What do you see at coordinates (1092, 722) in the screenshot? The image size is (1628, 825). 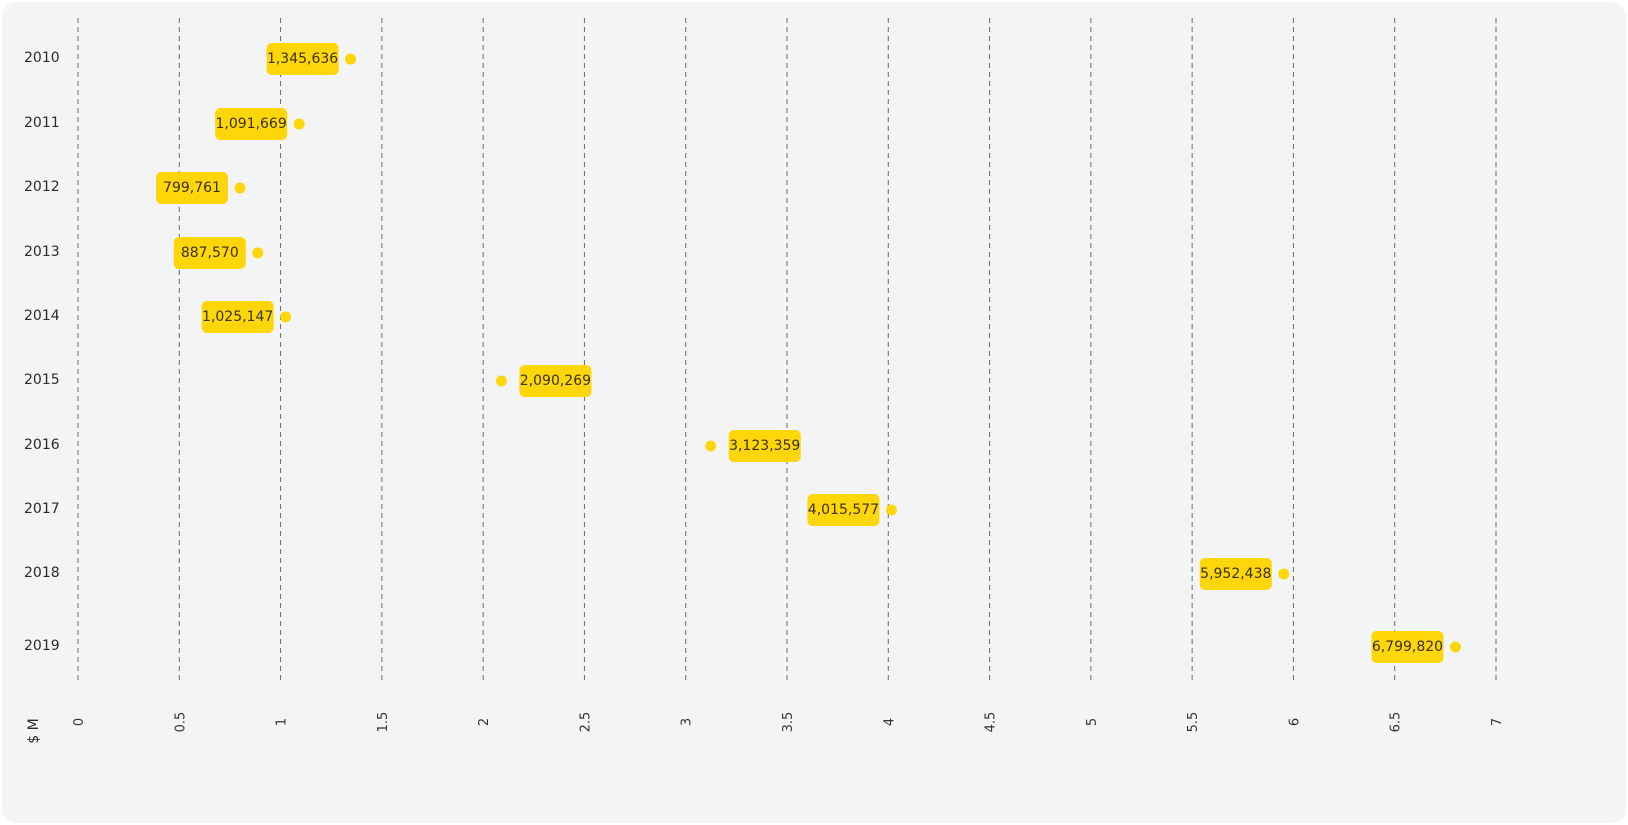 I see `x-tick-label: 5` at bounding box center [1092, 722].